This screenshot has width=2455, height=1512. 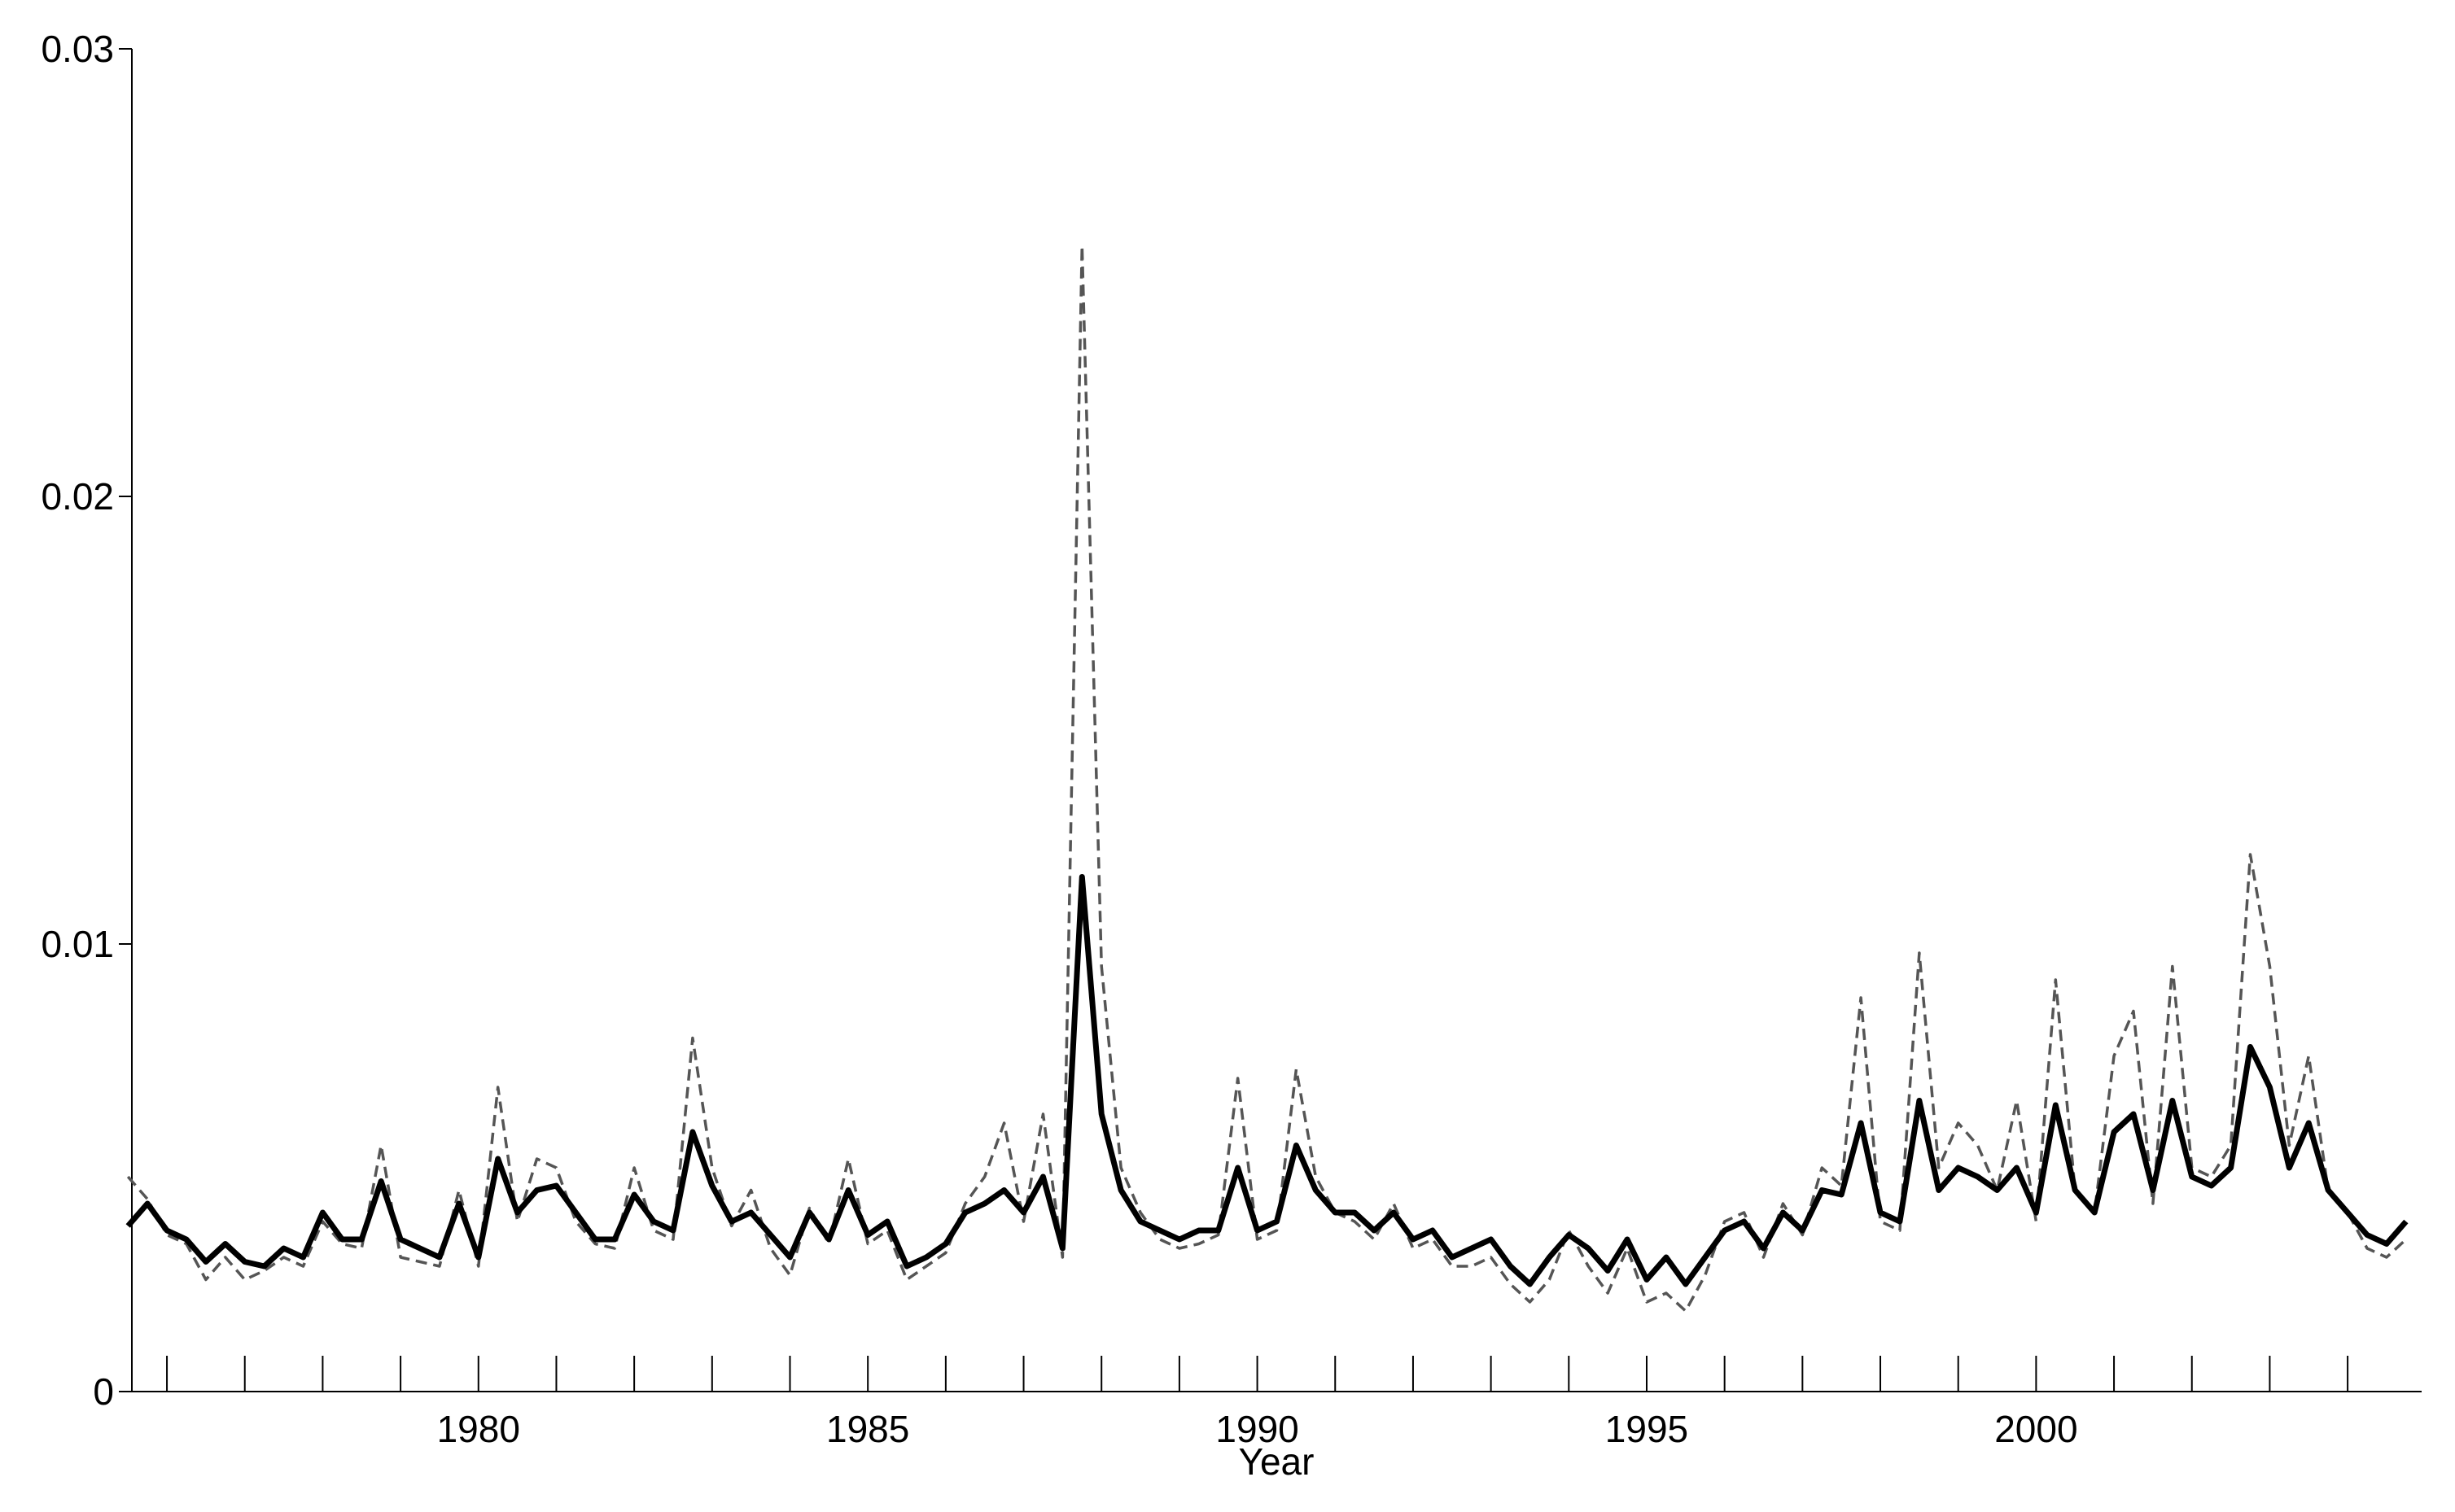 What do you see at coordinates (77, 944) in the screenshot?
I see `y-tick-label: 0.01` at bounding box center [77, 944].